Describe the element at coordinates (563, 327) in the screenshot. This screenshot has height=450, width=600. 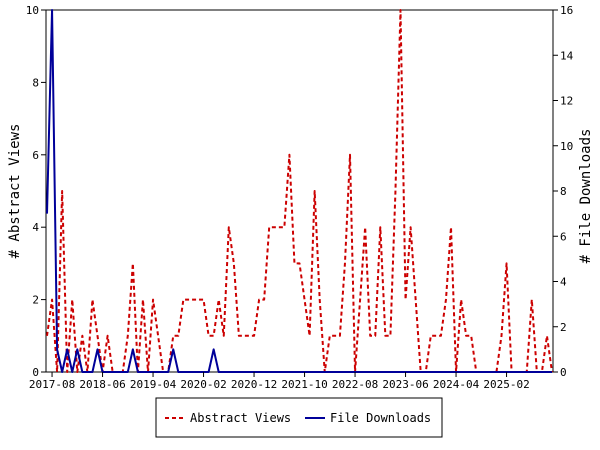
I see `right-tick-label: 2` at that location.